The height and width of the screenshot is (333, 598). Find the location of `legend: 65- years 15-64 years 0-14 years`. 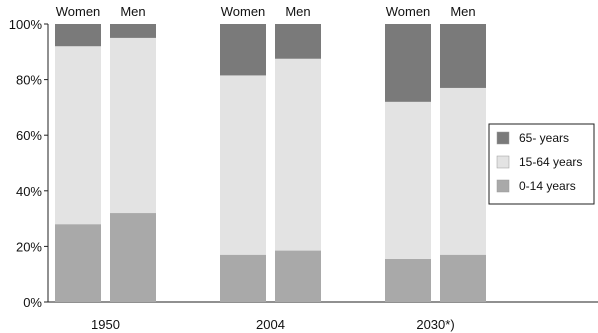

legend: 65- years 15-64 years 0-14 years is located at coordinates (541, 164).